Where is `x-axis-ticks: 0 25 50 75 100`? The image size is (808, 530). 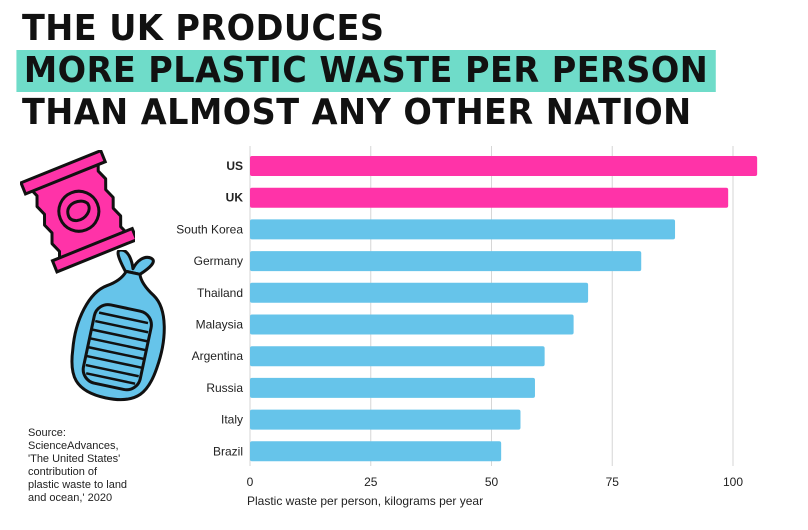
x-axis-ticks: 0 25 50 75 100 is located at coordinates (495, 482).